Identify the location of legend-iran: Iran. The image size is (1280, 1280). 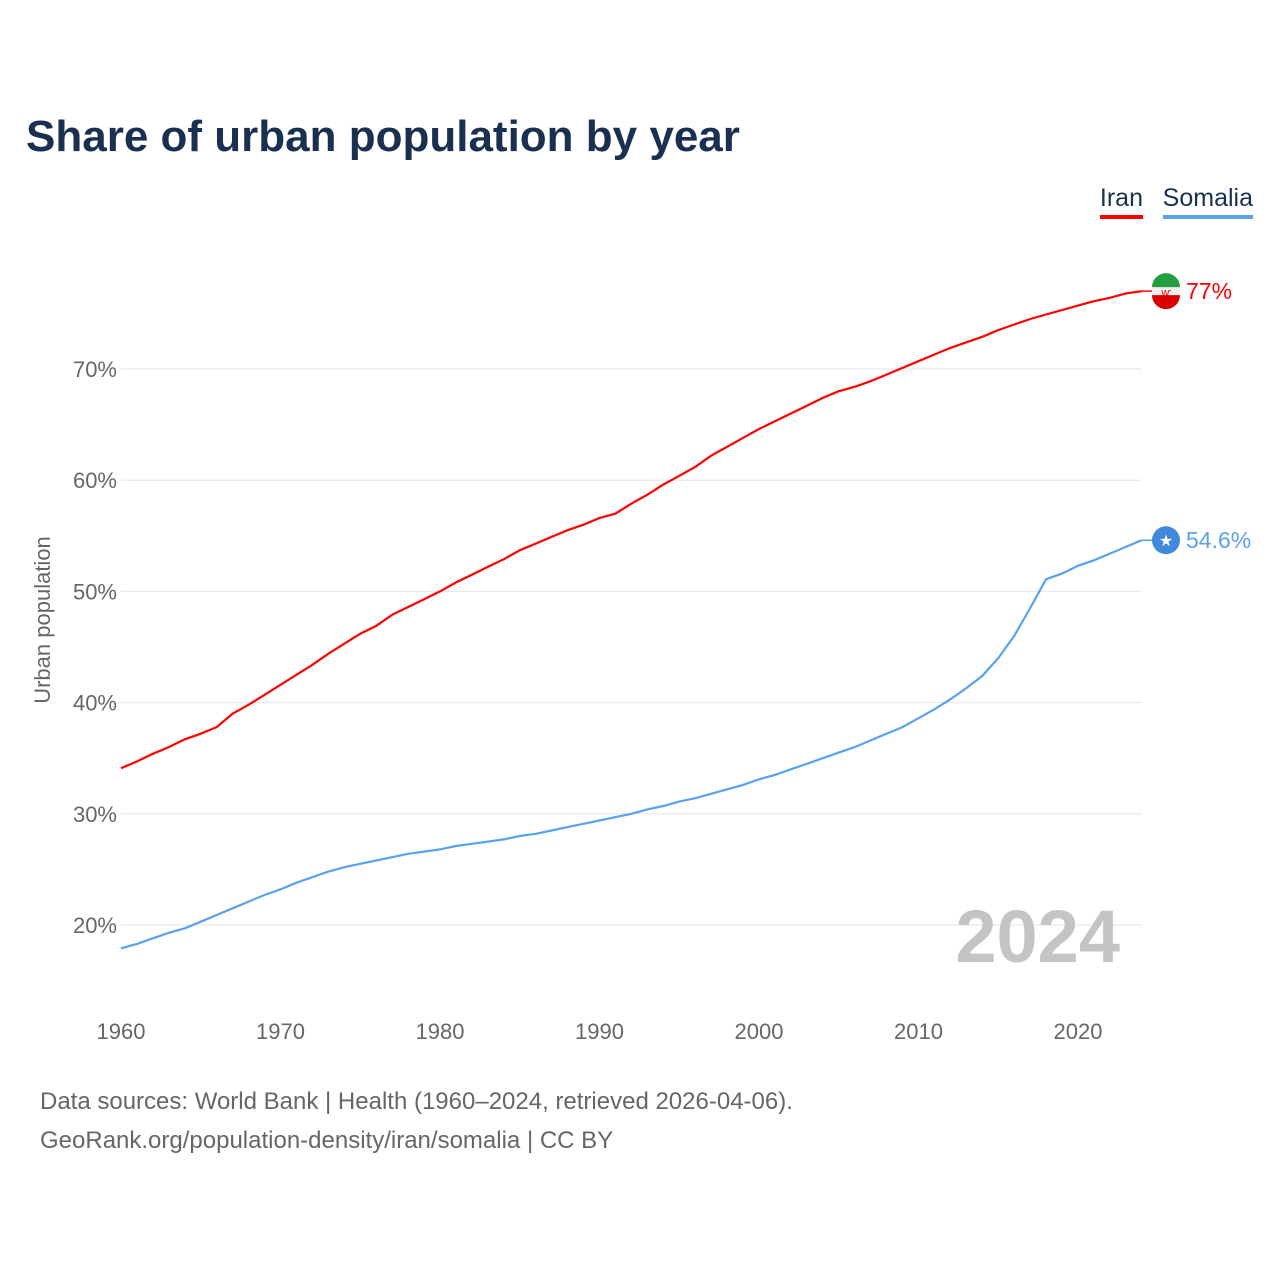
(1121, 201).